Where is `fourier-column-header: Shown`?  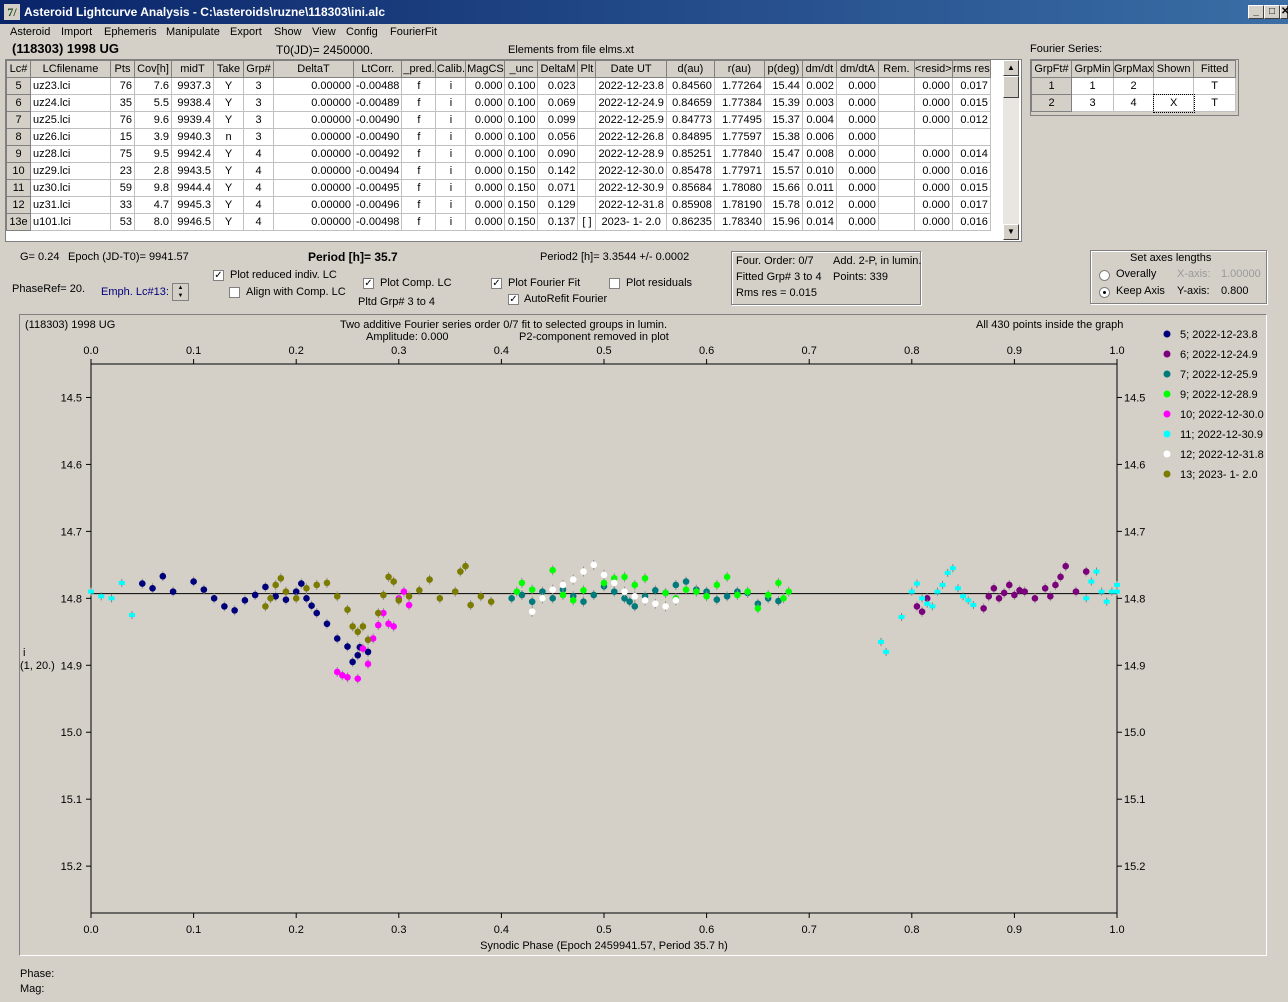
fourier-column-header: Shown is located at coordinates (1174, 69).